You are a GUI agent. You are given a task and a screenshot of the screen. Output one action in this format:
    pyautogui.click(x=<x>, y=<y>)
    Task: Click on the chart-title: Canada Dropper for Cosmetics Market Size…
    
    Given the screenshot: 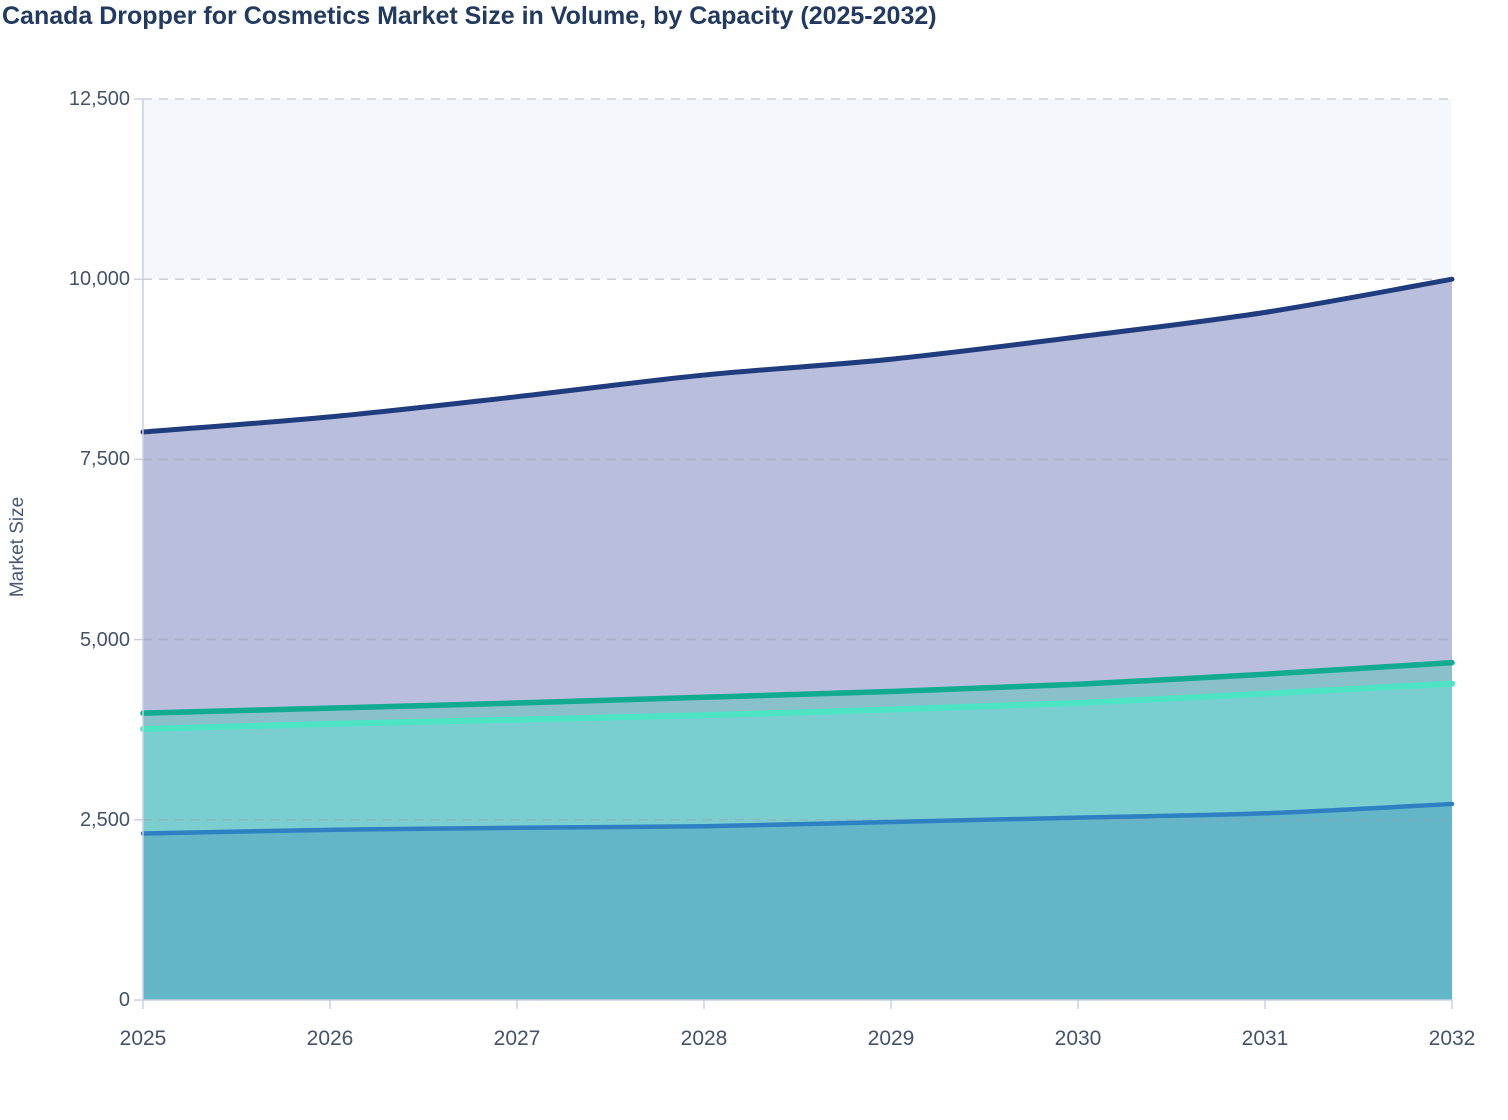 What is the action you would take?
    pyautogui.click(x=469, y=16)
    